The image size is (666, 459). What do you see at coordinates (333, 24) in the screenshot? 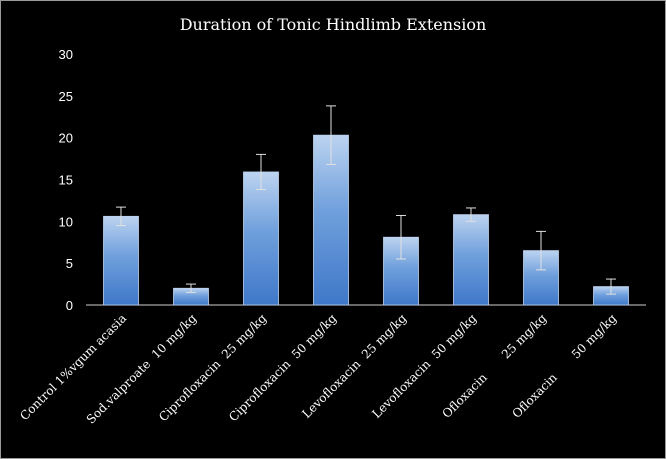
I see `chart-title: Duration of Tonic Hindlimb Extension` at bounding box center [333, 24].